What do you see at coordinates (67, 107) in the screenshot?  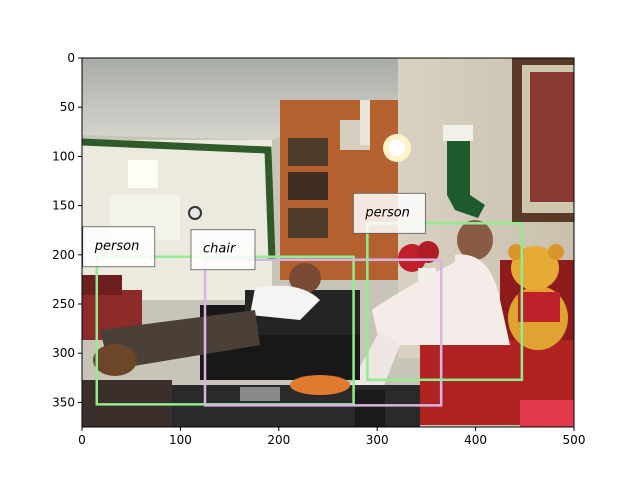 I see `y-tick-label: 50` at bounding box center [67, 107].